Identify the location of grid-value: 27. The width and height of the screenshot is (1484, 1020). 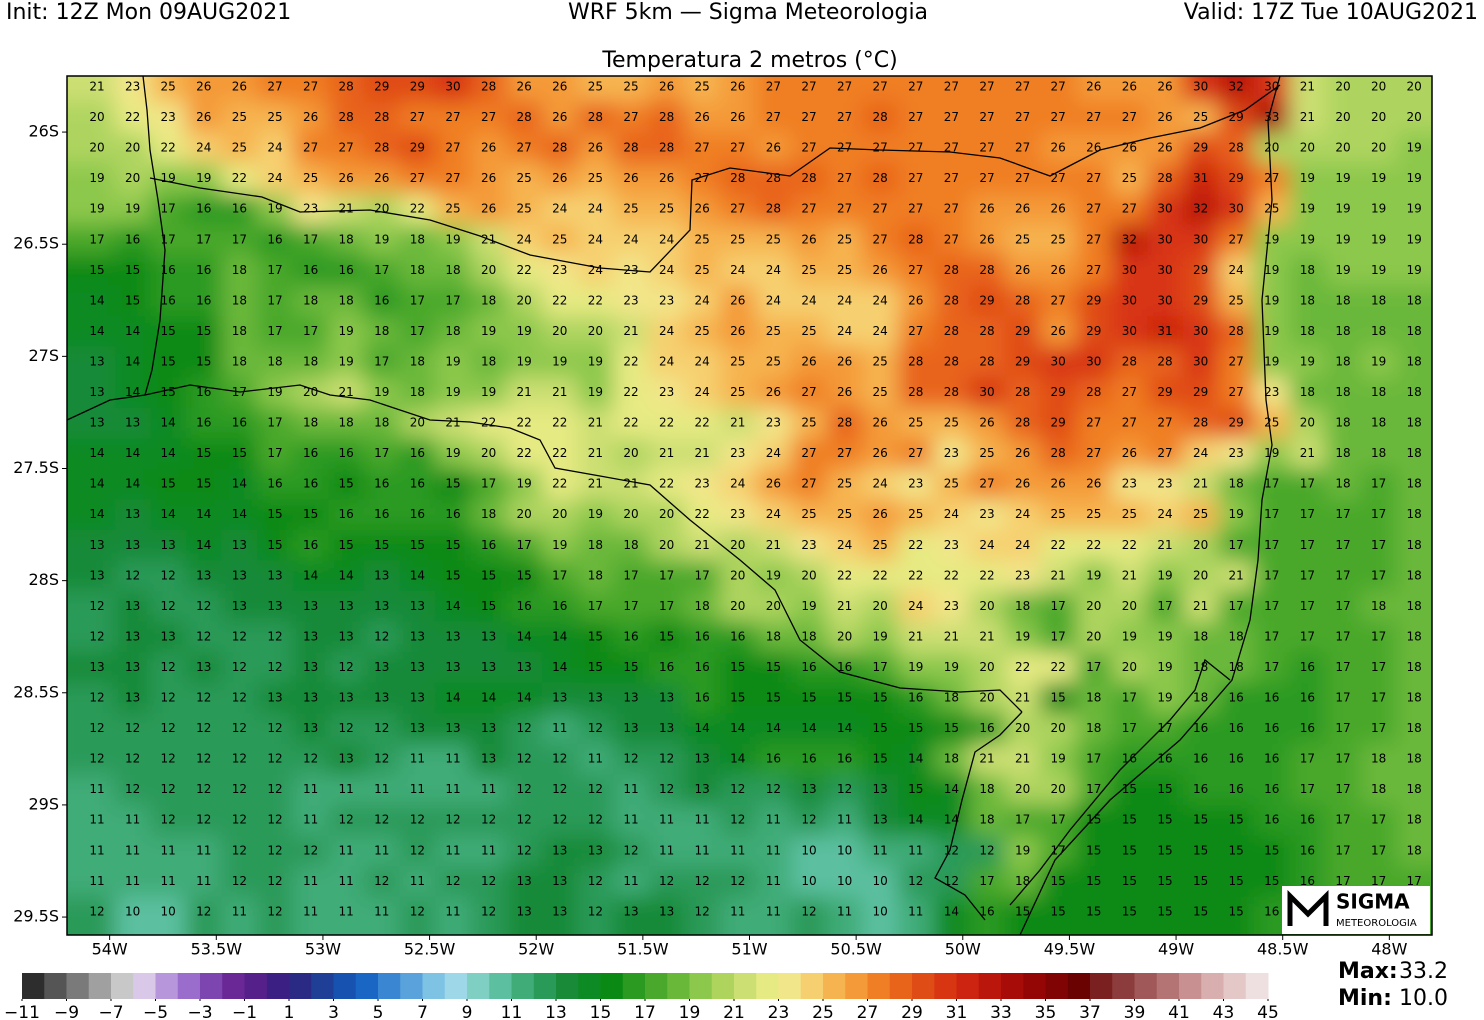
(417, 117).